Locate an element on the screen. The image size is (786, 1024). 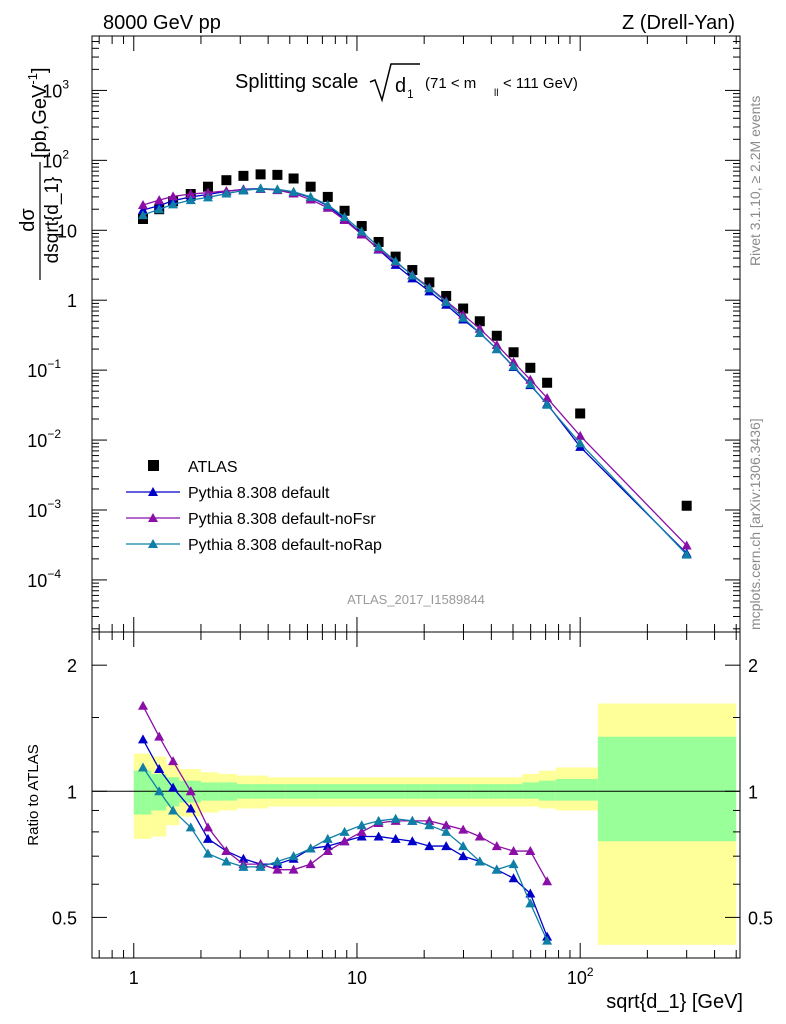
sqrt-symbol-icon is located at coordinates (394, 83).